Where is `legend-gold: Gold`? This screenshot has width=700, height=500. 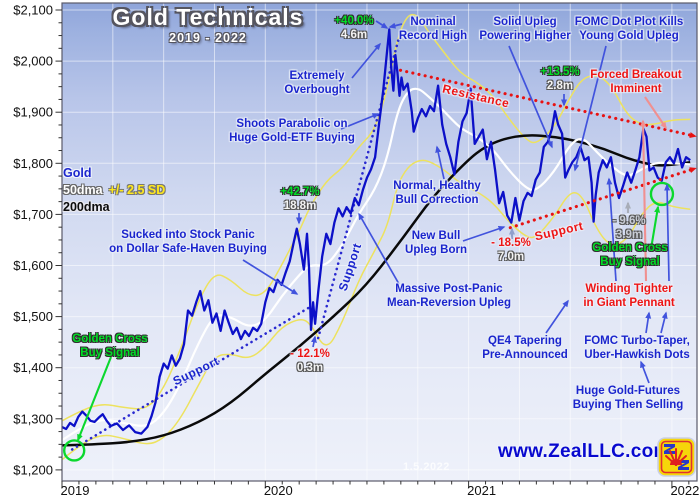
legend-gold: Gold is located at coordinates (77, 173).